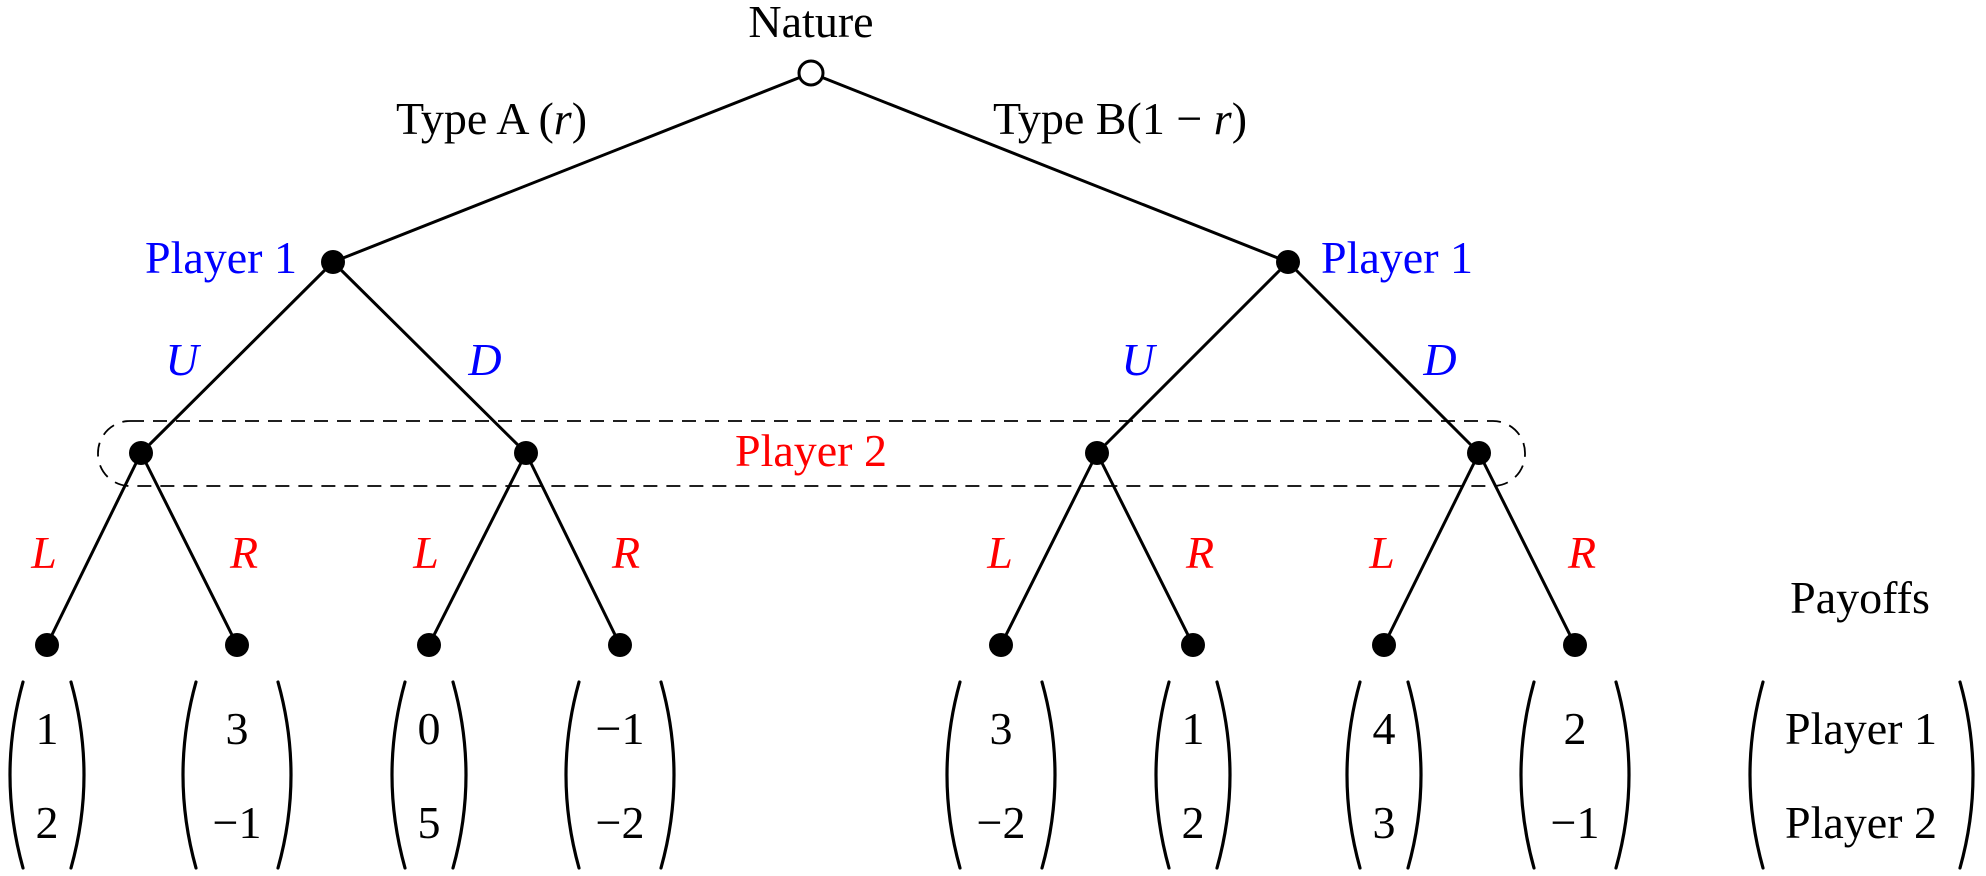 This screenshot has width=1986, height=876. I want to click on action-R-3: R, so click(1199, 552).